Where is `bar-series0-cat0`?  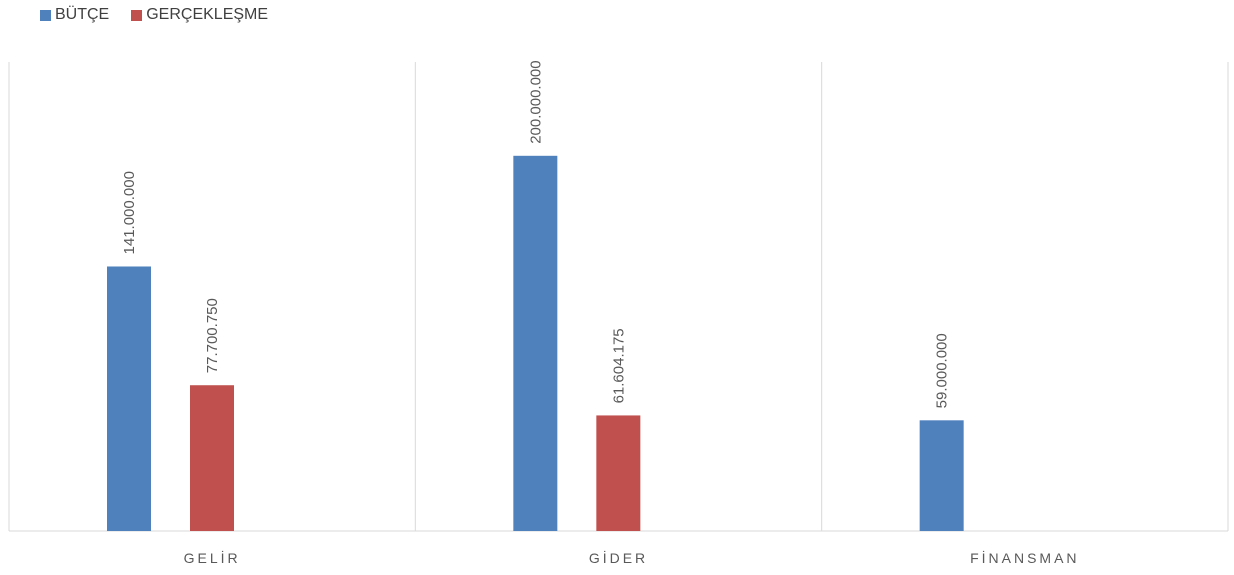
bar-series0-cat0 is located at coordinates (129, 398).